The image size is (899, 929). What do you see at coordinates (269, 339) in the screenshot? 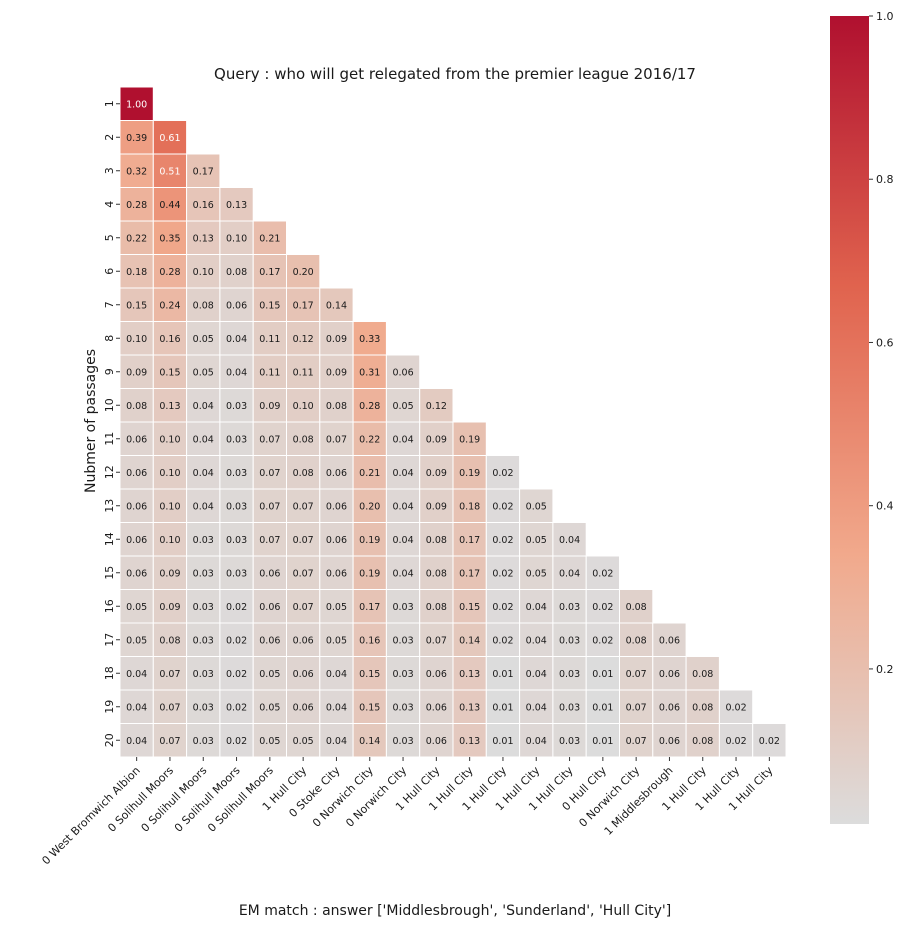
I see `cell-label: 0.11` at bounding box center [269, 339].